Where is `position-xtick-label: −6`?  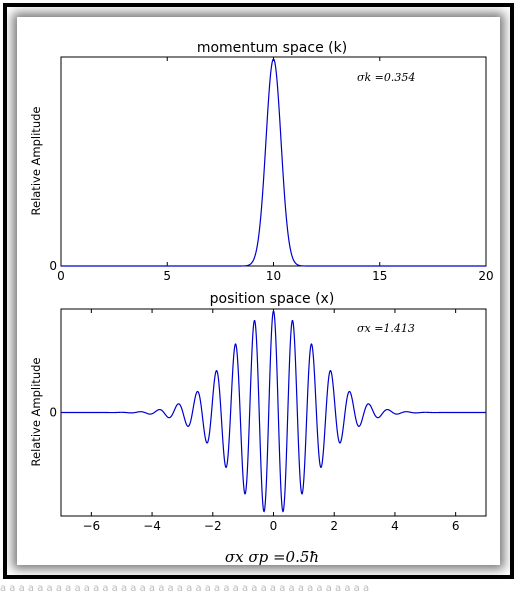 position-xtick-label: −6 is located at coordinates (92, 526).